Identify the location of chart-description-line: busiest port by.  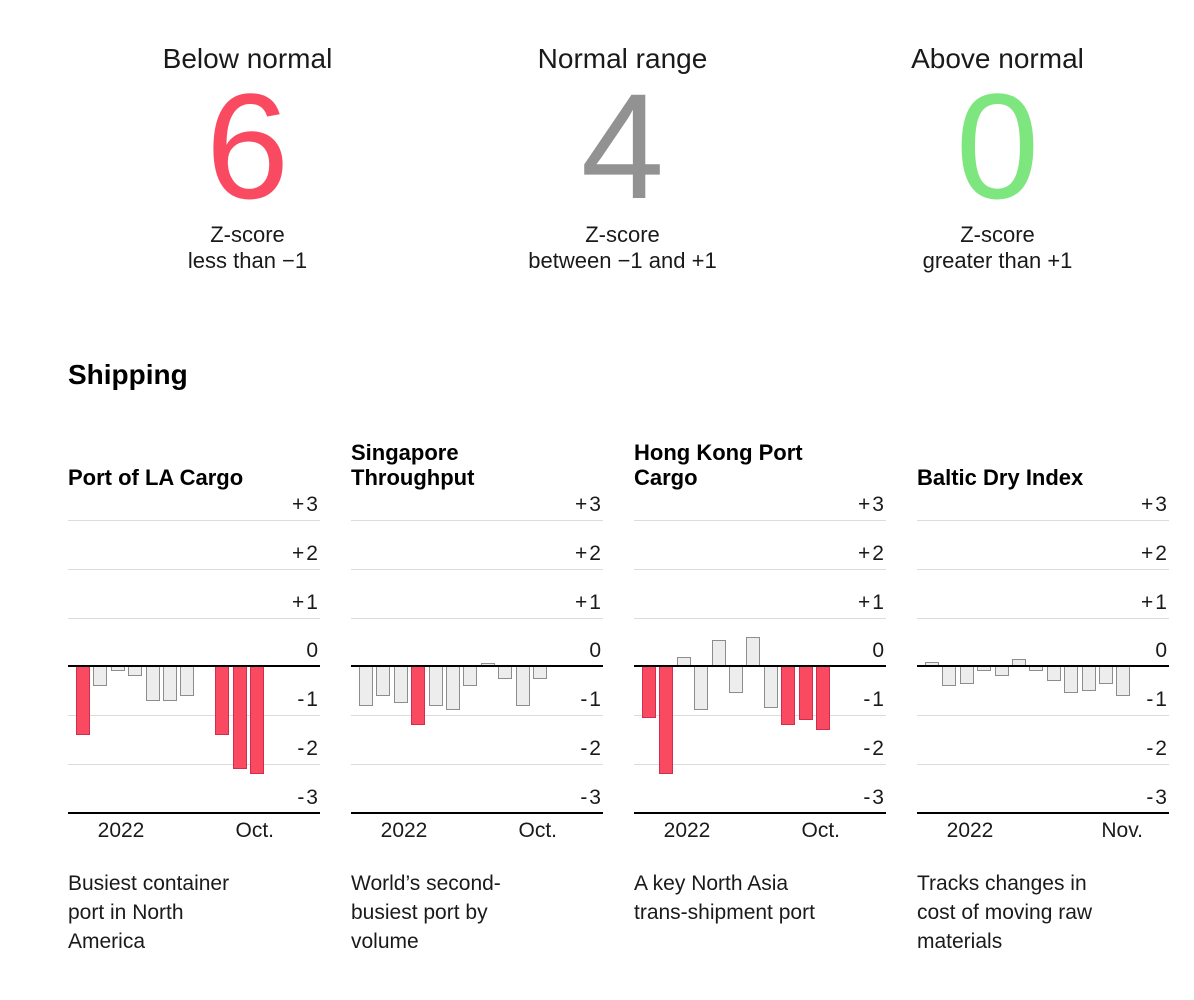
(419, 912).